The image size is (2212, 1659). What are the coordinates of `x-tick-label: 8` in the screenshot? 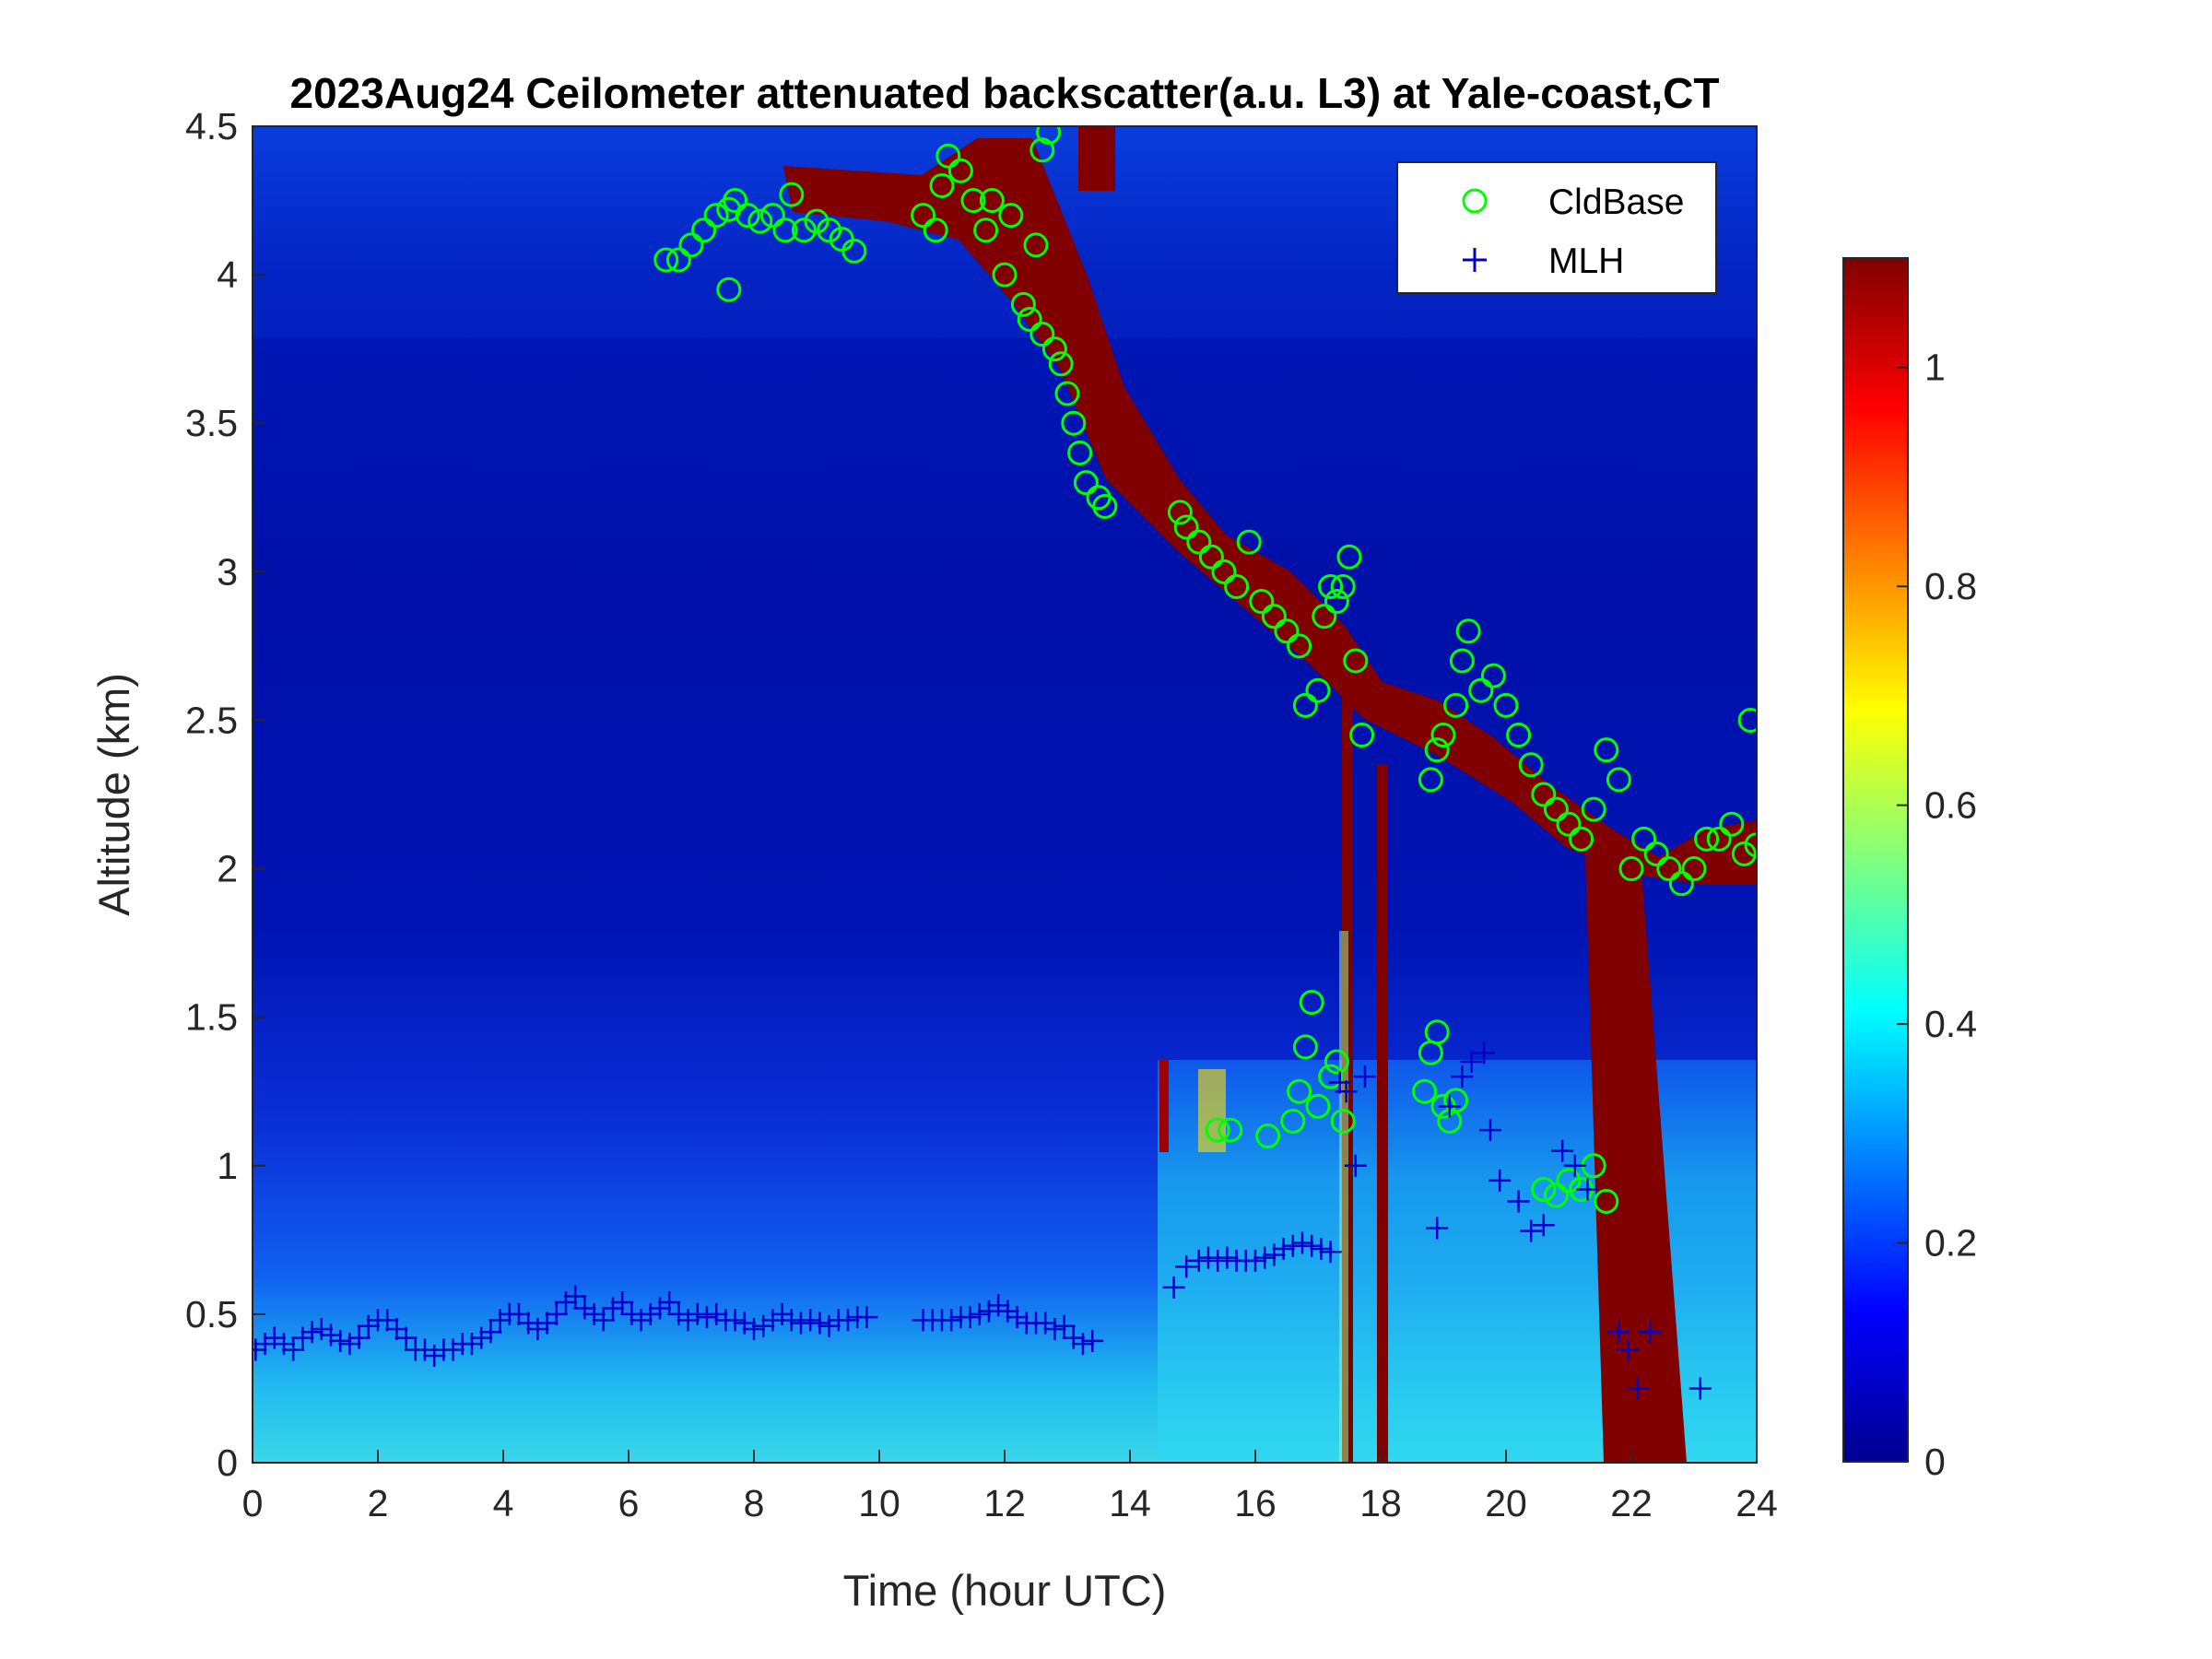 It's located at (754, 1503).